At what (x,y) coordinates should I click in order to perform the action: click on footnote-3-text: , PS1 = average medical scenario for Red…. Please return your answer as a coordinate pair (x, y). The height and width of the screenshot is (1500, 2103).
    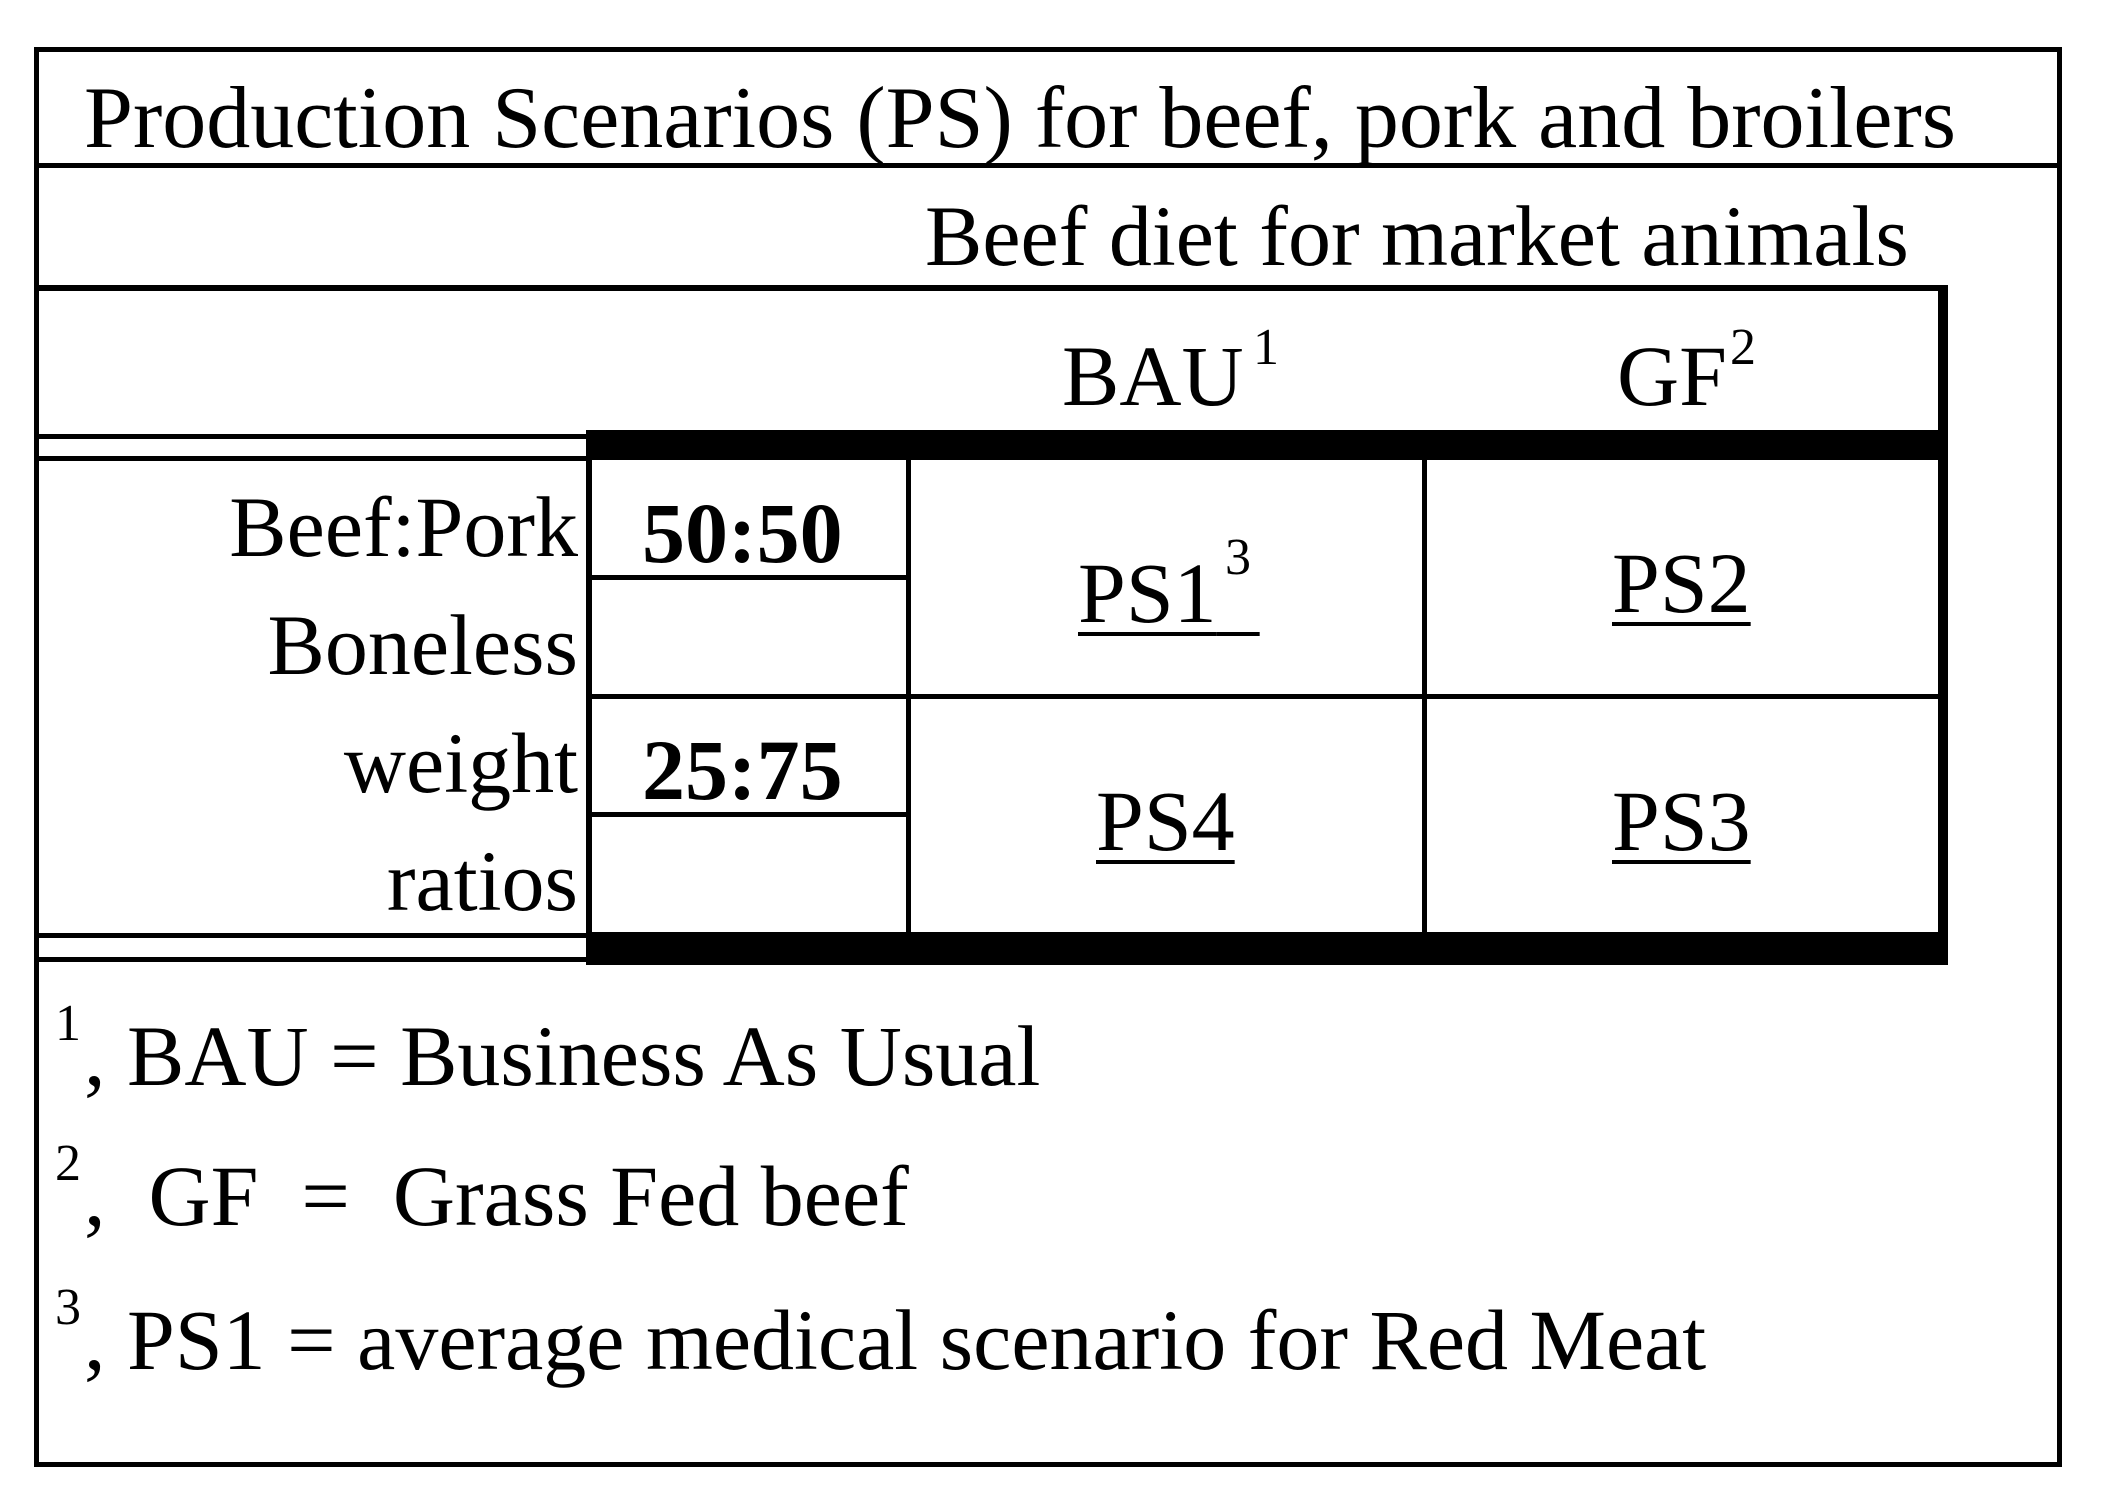
    Looking at the image, I should click on (895, 1340).